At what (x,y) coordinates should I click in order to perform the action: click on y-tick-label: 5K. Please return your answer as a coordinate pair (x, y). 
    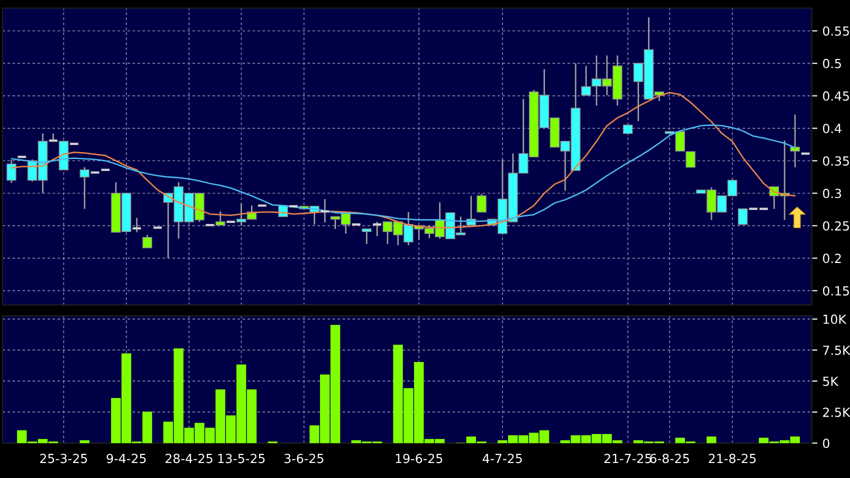
    Looking at the image, I should click on (831, 381).